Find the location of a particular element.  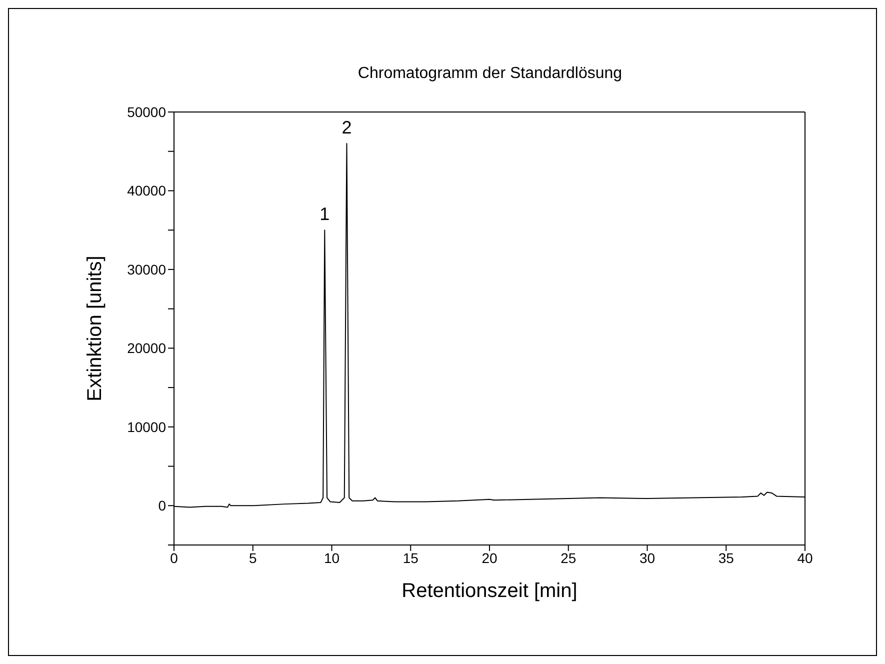

x-tick-label: 20 is located at coordinates (490, 558).